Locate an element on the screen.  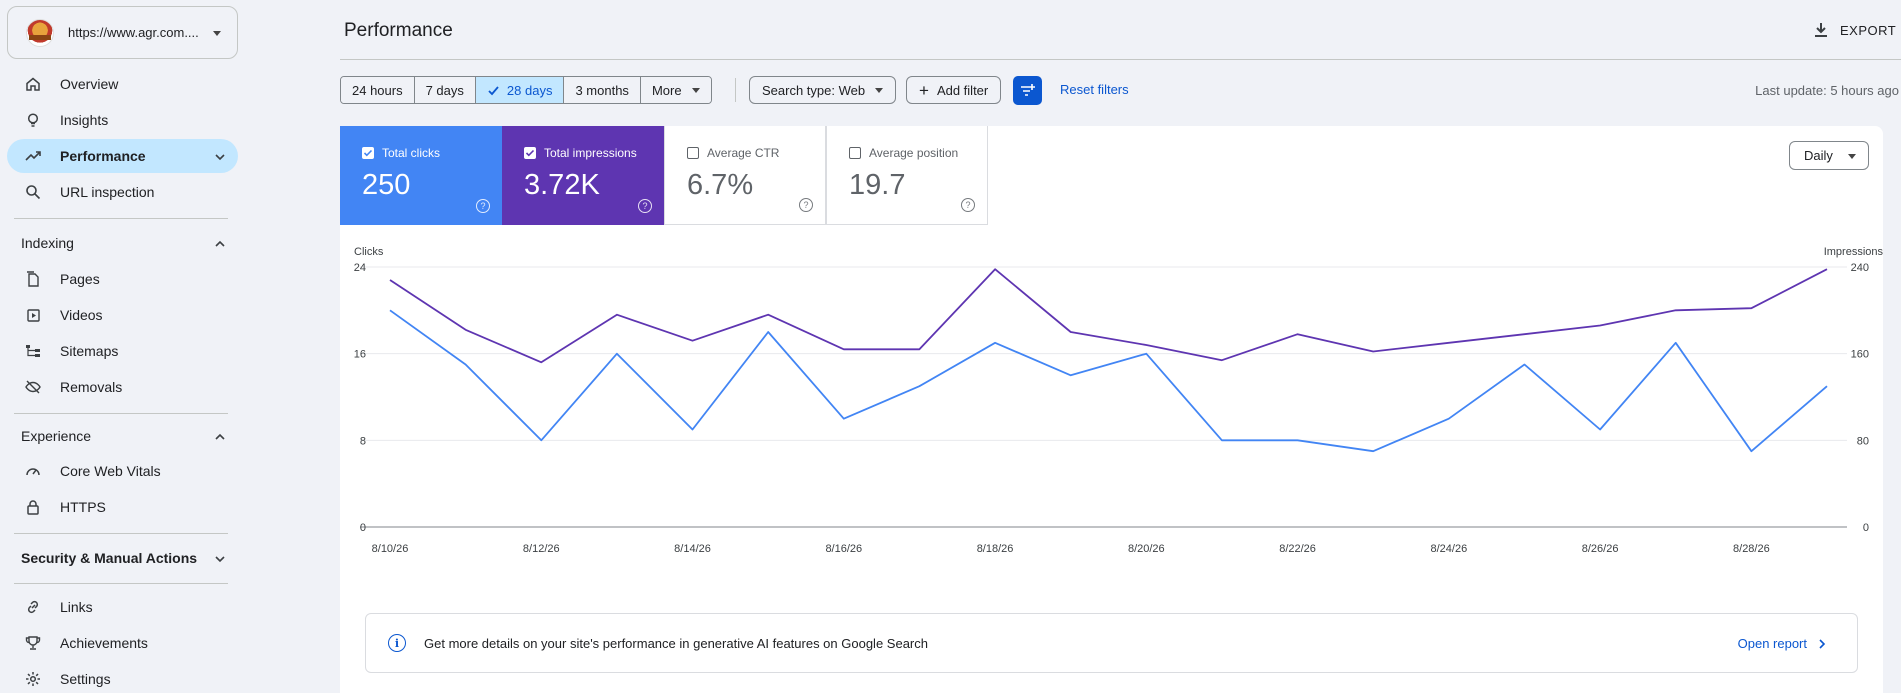
nav-removals: Removals is located at coordinates (122, 387).